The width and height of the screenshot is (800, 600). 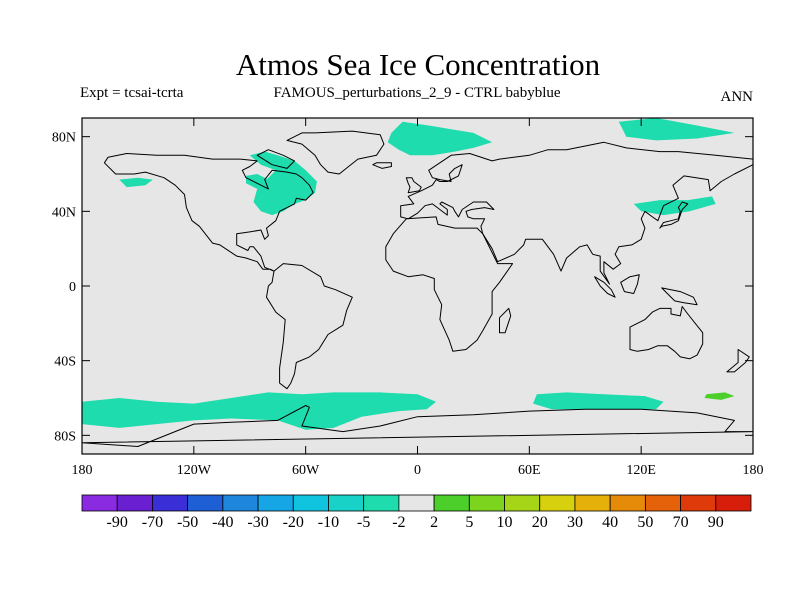 I want to click on coastline-new-zealand, so click(x=738, y=361).